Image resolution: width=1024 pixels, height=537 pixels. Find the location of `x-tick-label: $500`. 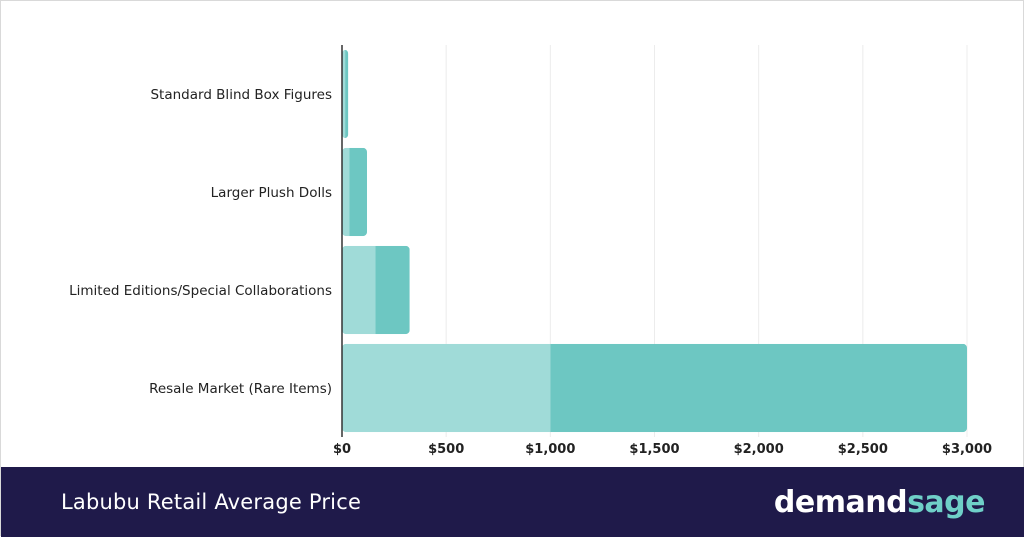

x-tick-label: $500 is located at coordinates (446, 449).